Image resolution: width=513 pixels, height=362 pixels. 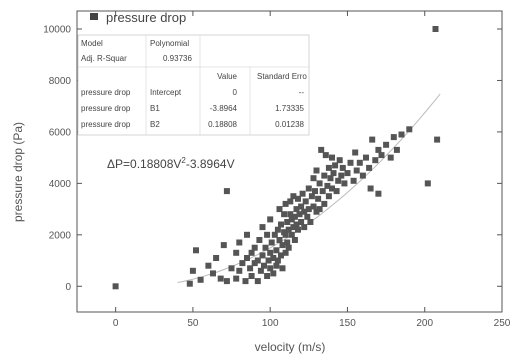 I want to click on fit-equation: ΔP=0.18808V2-3.8964V, so click(x=171, y=163).